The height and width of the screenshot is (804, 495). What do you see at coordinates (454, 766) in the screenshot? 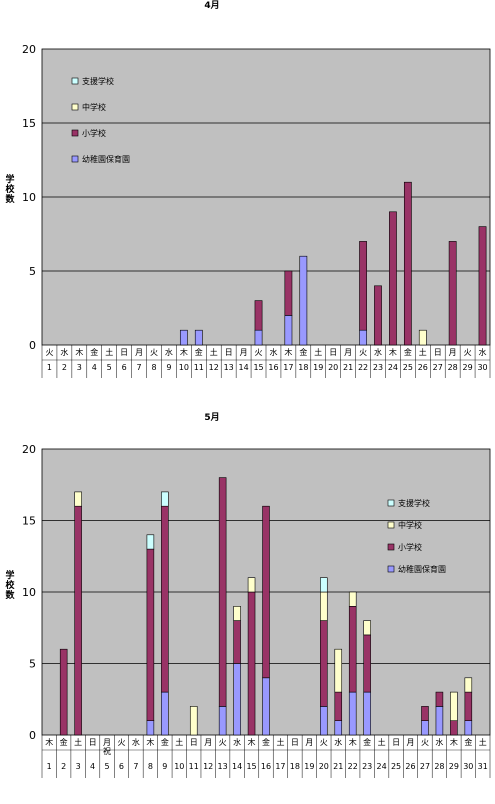
I see `x-tick-label: 29` at bounding box center [454, 766].